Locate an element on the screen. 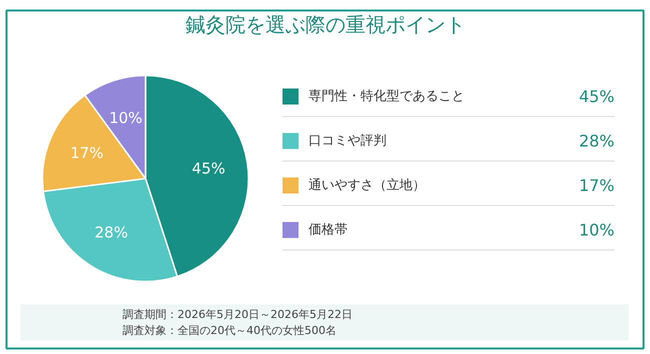  text: 17% is located at coordinates (596, 185).